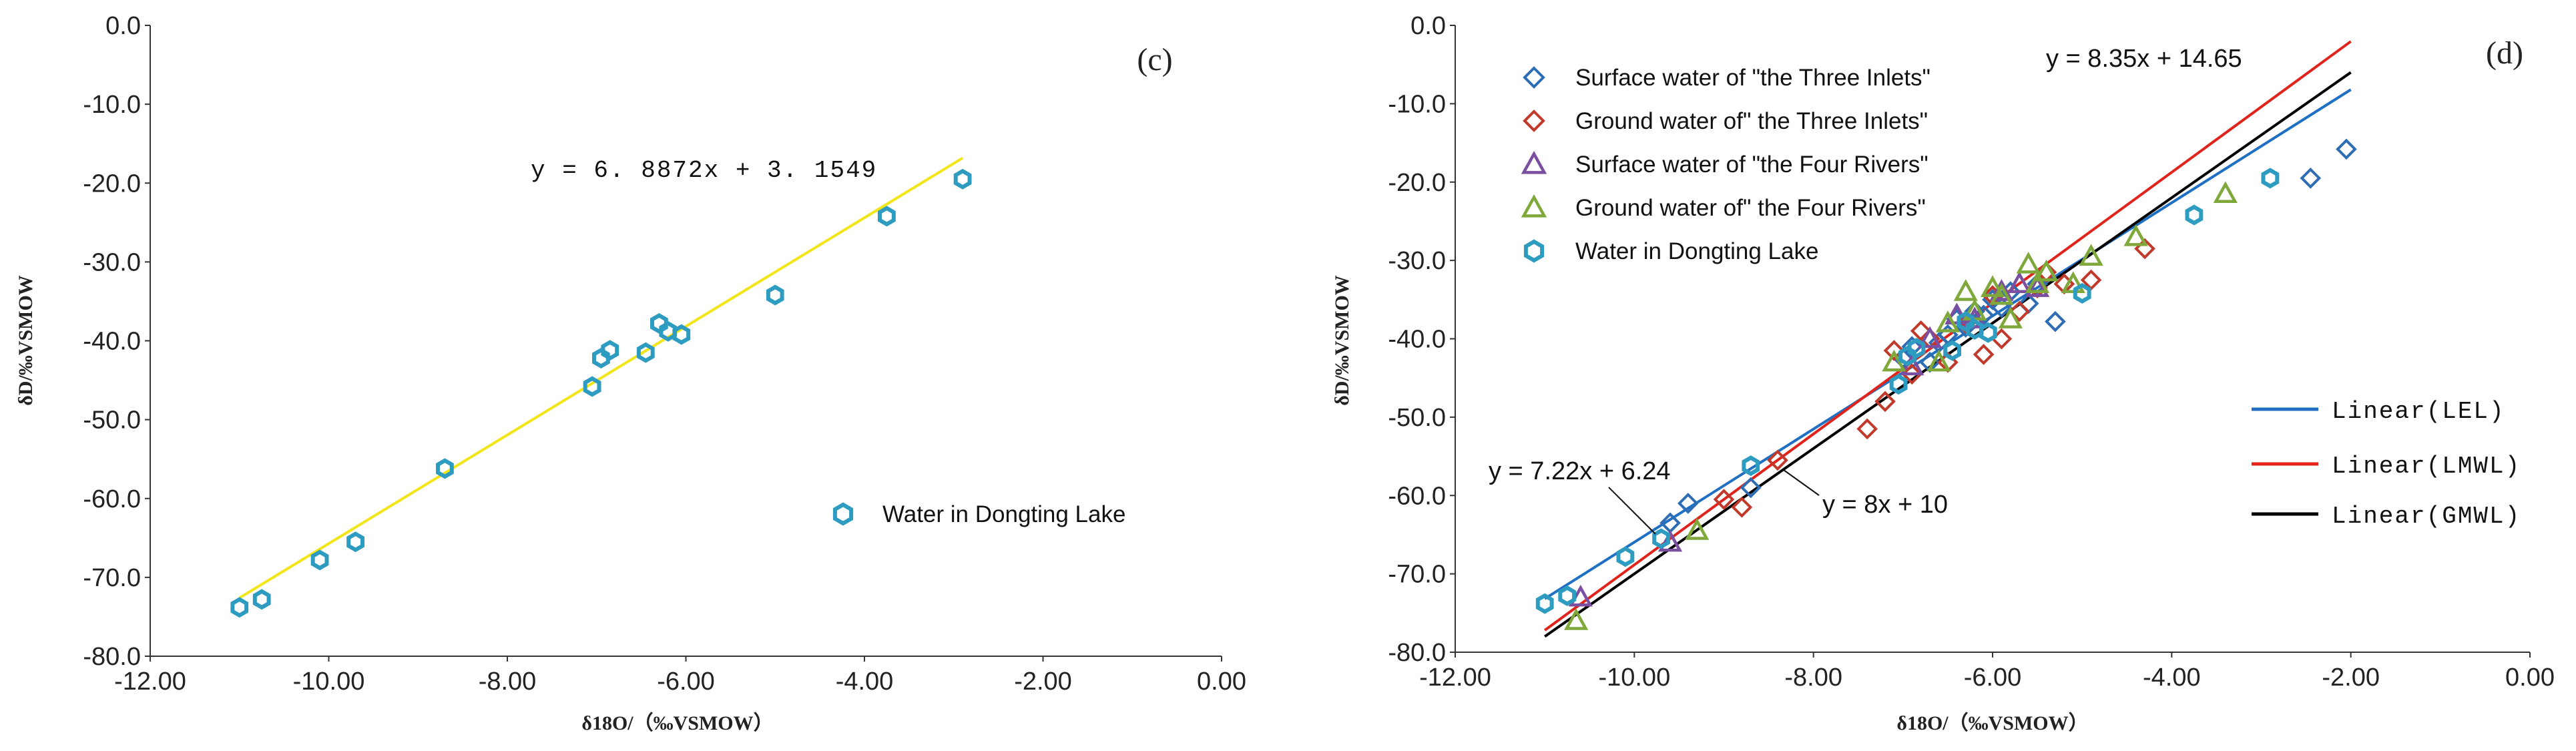 The image size is (2576, 751). Describe the element at coordinates (1751, 121) in the screenshot. I see `legend-label-ground-three-inlets: Ground water of" the Three Inlets"` at that location.